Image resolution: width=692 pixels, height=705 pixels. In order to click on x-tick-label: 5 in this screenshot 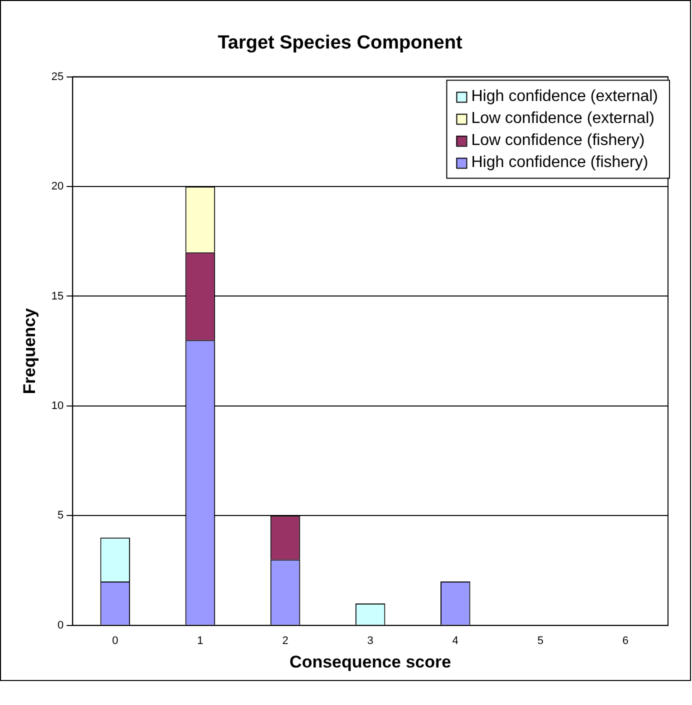, I will do `click(540, 641)`.